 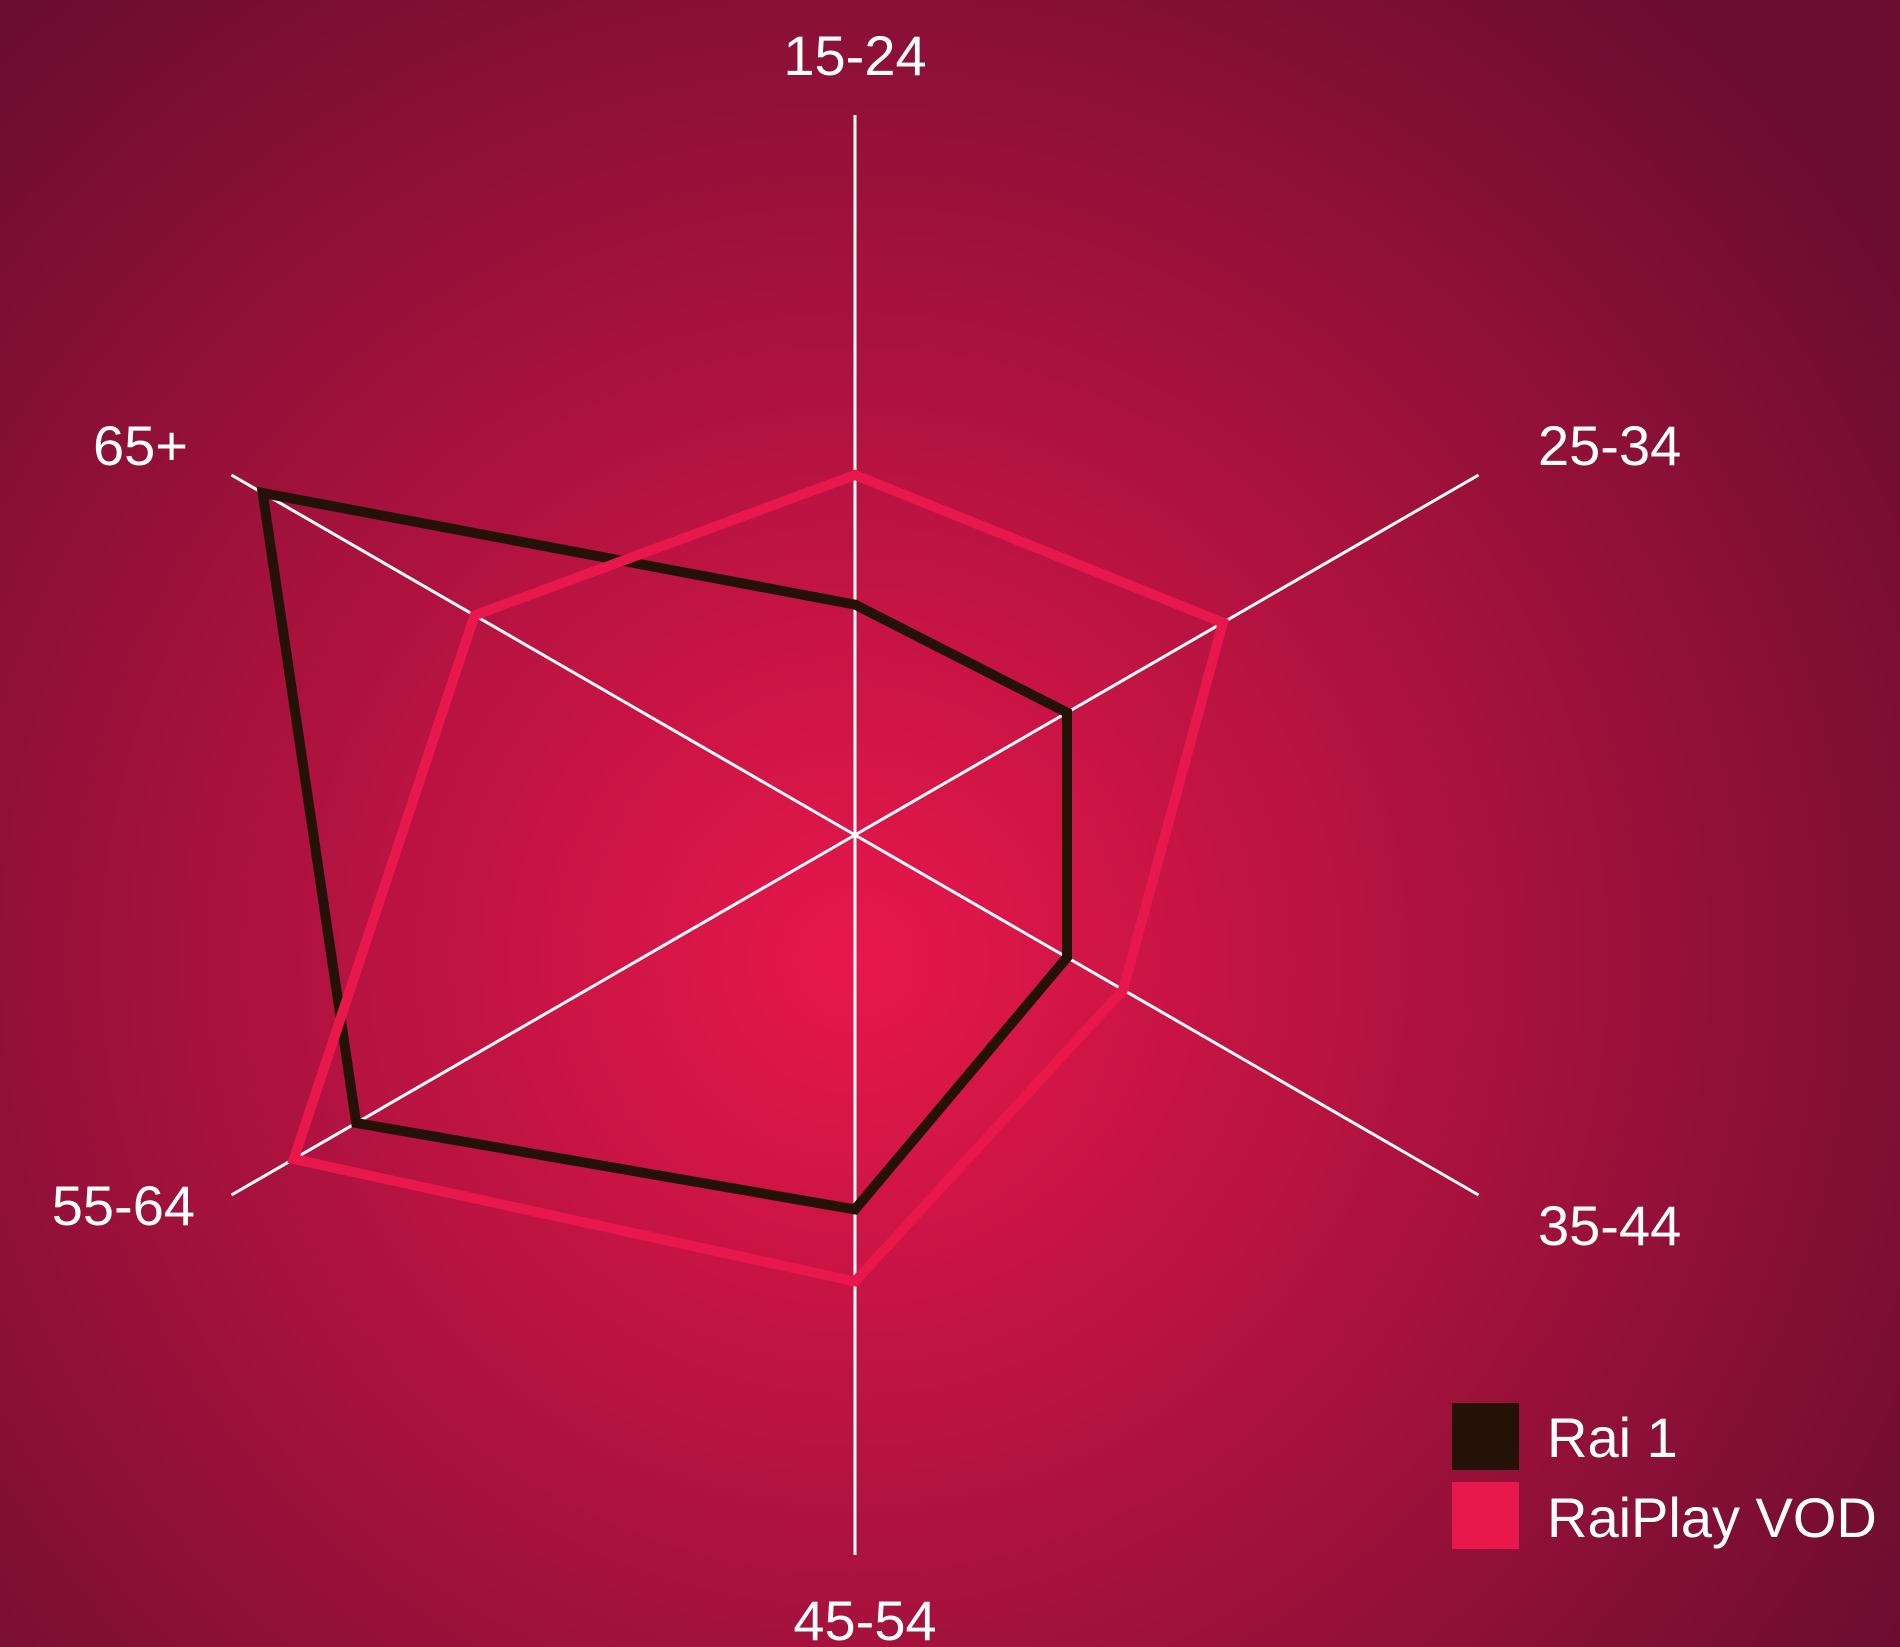 I want to click on axis-label-15-24: 15-24, so click(x=854, y=55).